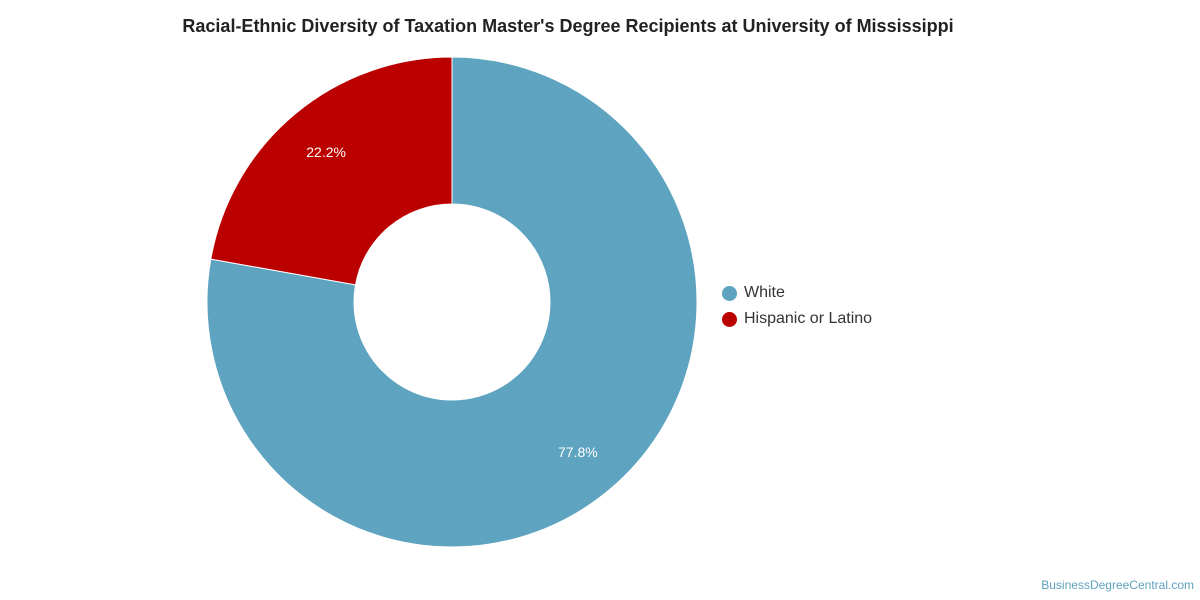  What do you see at coordinates (331, 171) in the screenshot?
I see `donut-slice-hispanic-or-latino` at bounding box center [331, 171].